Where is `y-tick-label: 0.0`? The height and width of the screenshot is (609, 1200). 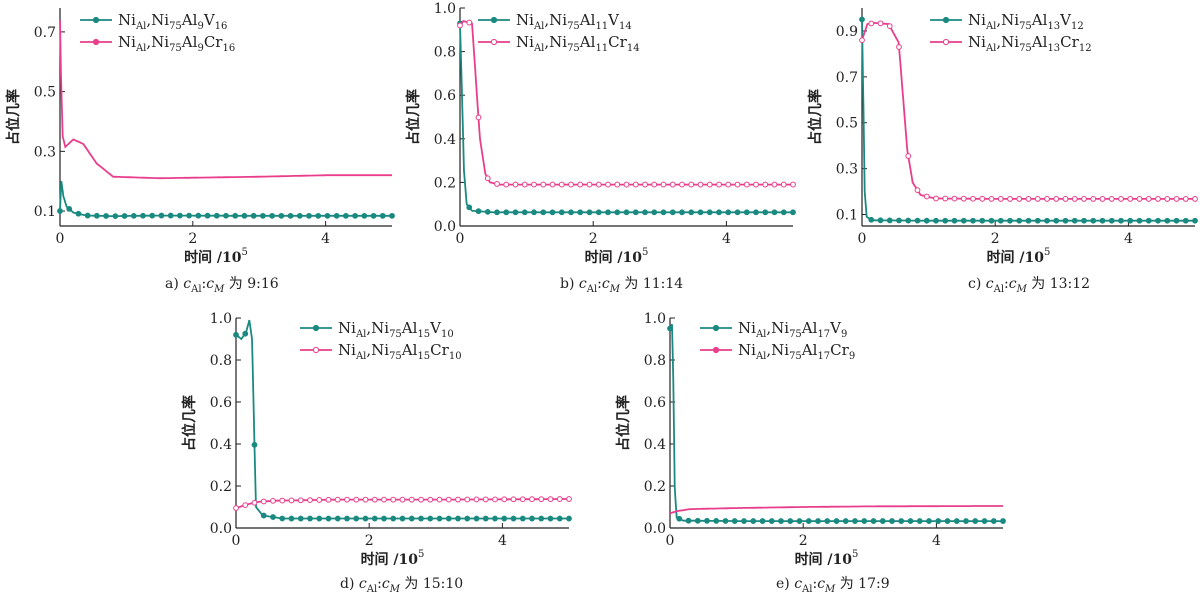
y-tick-label: 0.0 is located at coordinates (221, 529).